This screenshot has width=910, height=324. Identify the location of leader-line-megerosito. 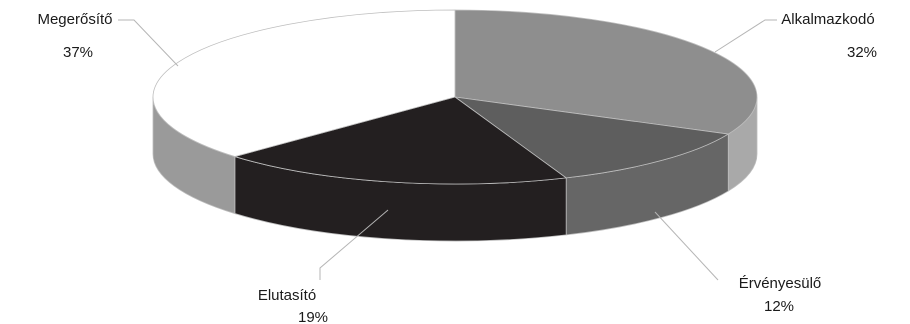
(148, 43).